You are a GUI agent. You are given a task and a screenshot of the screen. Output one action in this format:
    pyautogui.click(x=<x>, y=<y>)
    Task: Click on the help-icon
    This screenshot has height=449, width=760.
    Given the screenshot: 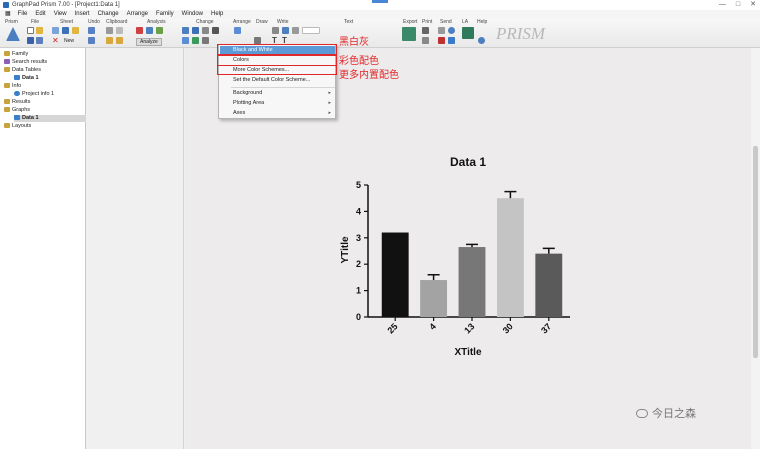 What is the action you would take?
    pyautogui.click(x=481, y=40)
    